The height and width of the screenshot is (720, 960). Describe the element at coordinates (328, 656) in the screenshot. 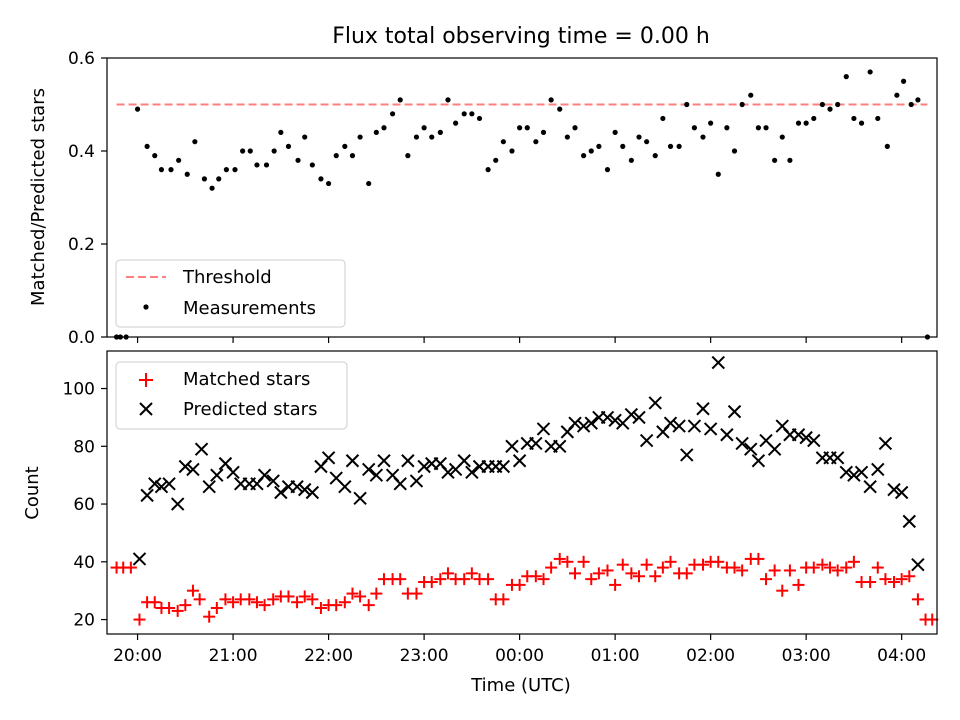

I see `bottom-xtick-label: 22:00` at that location.